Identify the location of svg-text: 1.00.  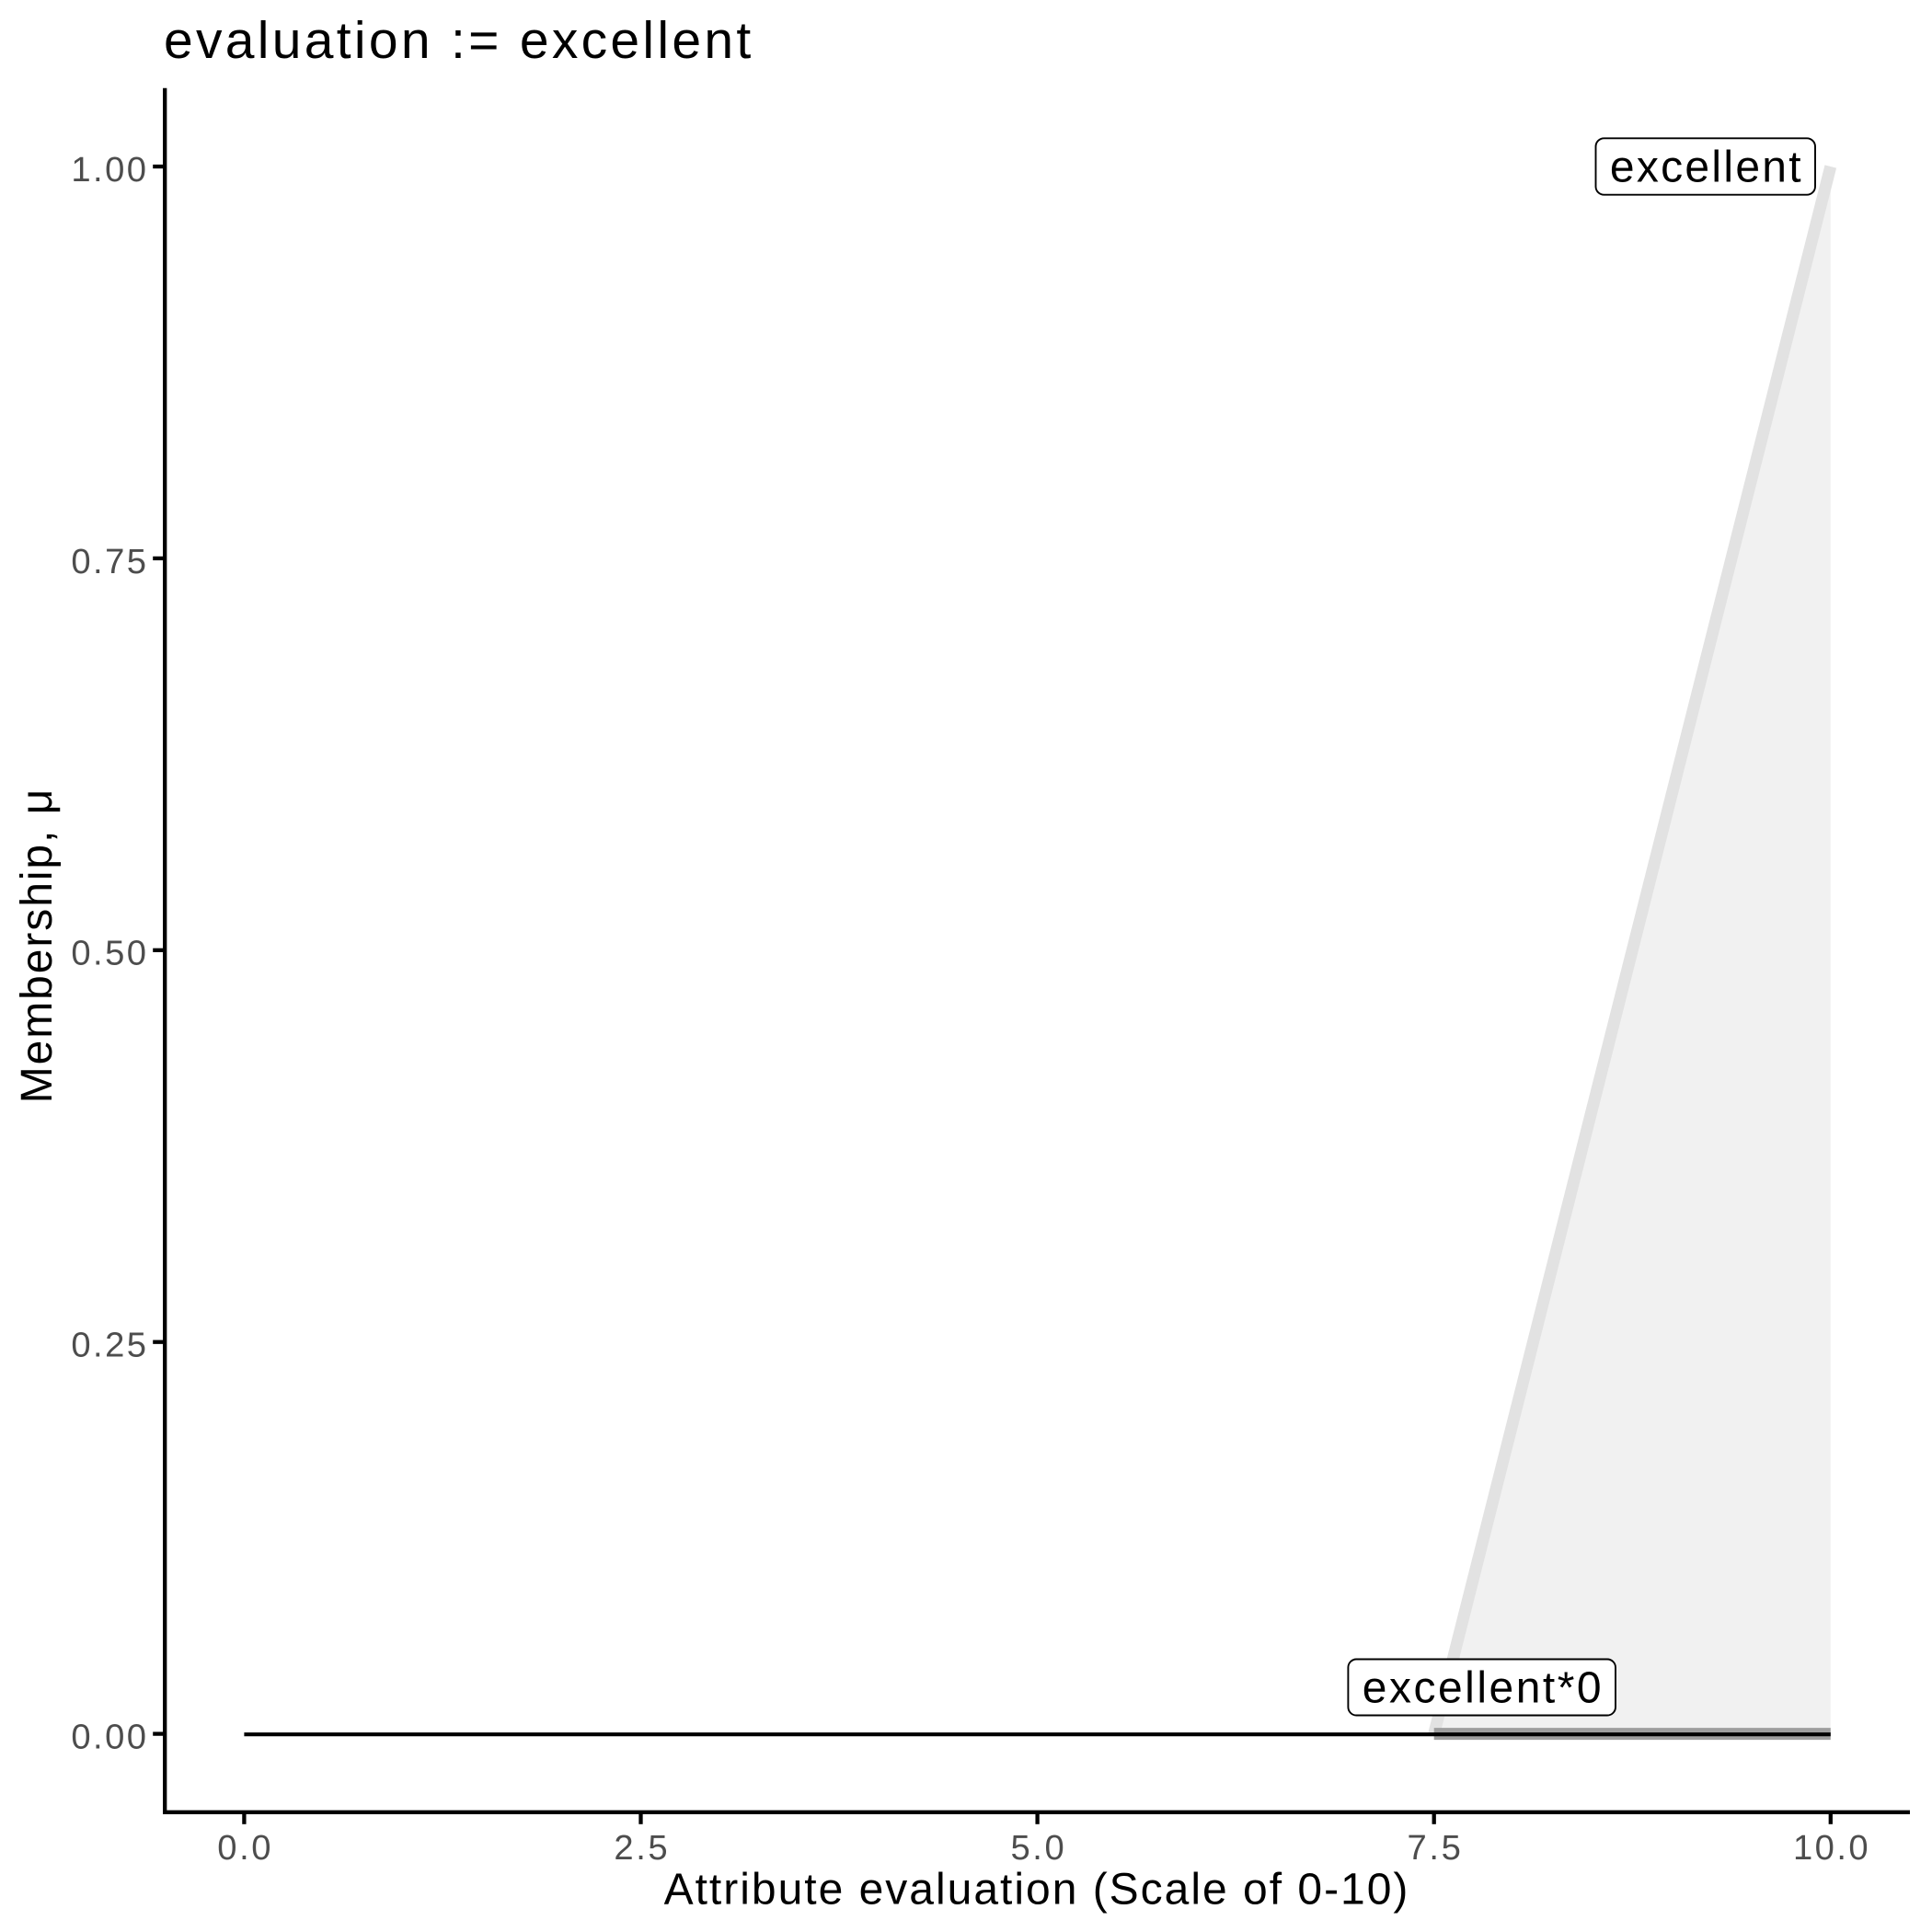
(108, 170).